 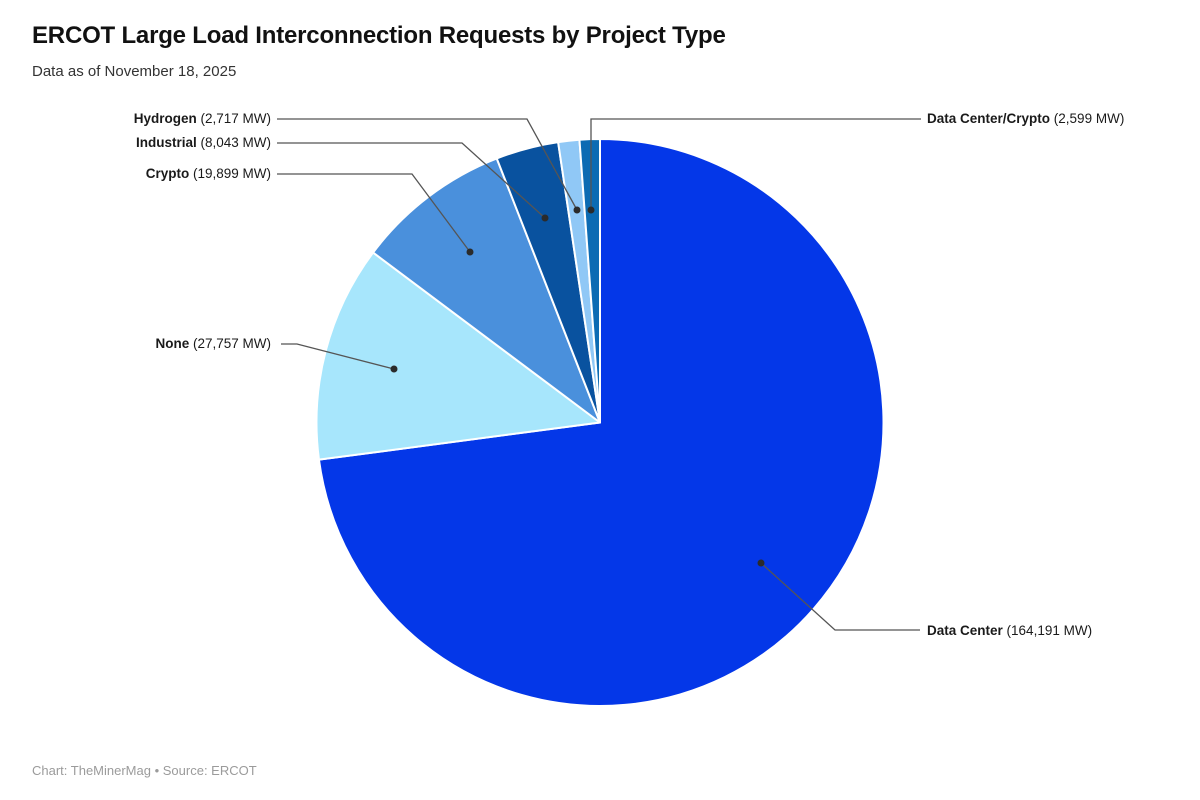 What do you see at coordinates (577, 210) in the screenshot?
I see `callout-dot-hydrogen` at bounding box center [577, 210].